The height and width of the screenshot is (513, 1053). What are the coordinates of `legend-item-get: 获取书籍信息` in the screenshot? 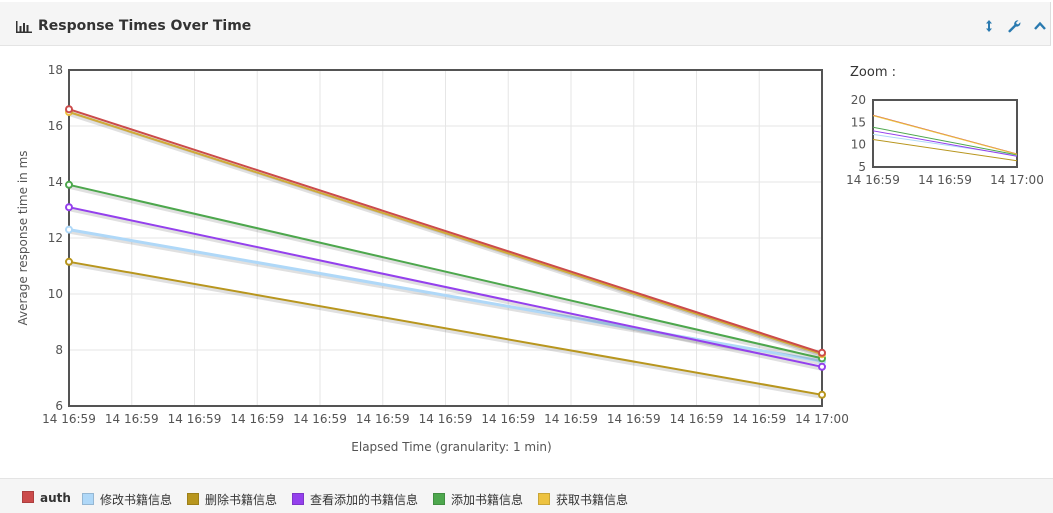 It's located at (583, 499).